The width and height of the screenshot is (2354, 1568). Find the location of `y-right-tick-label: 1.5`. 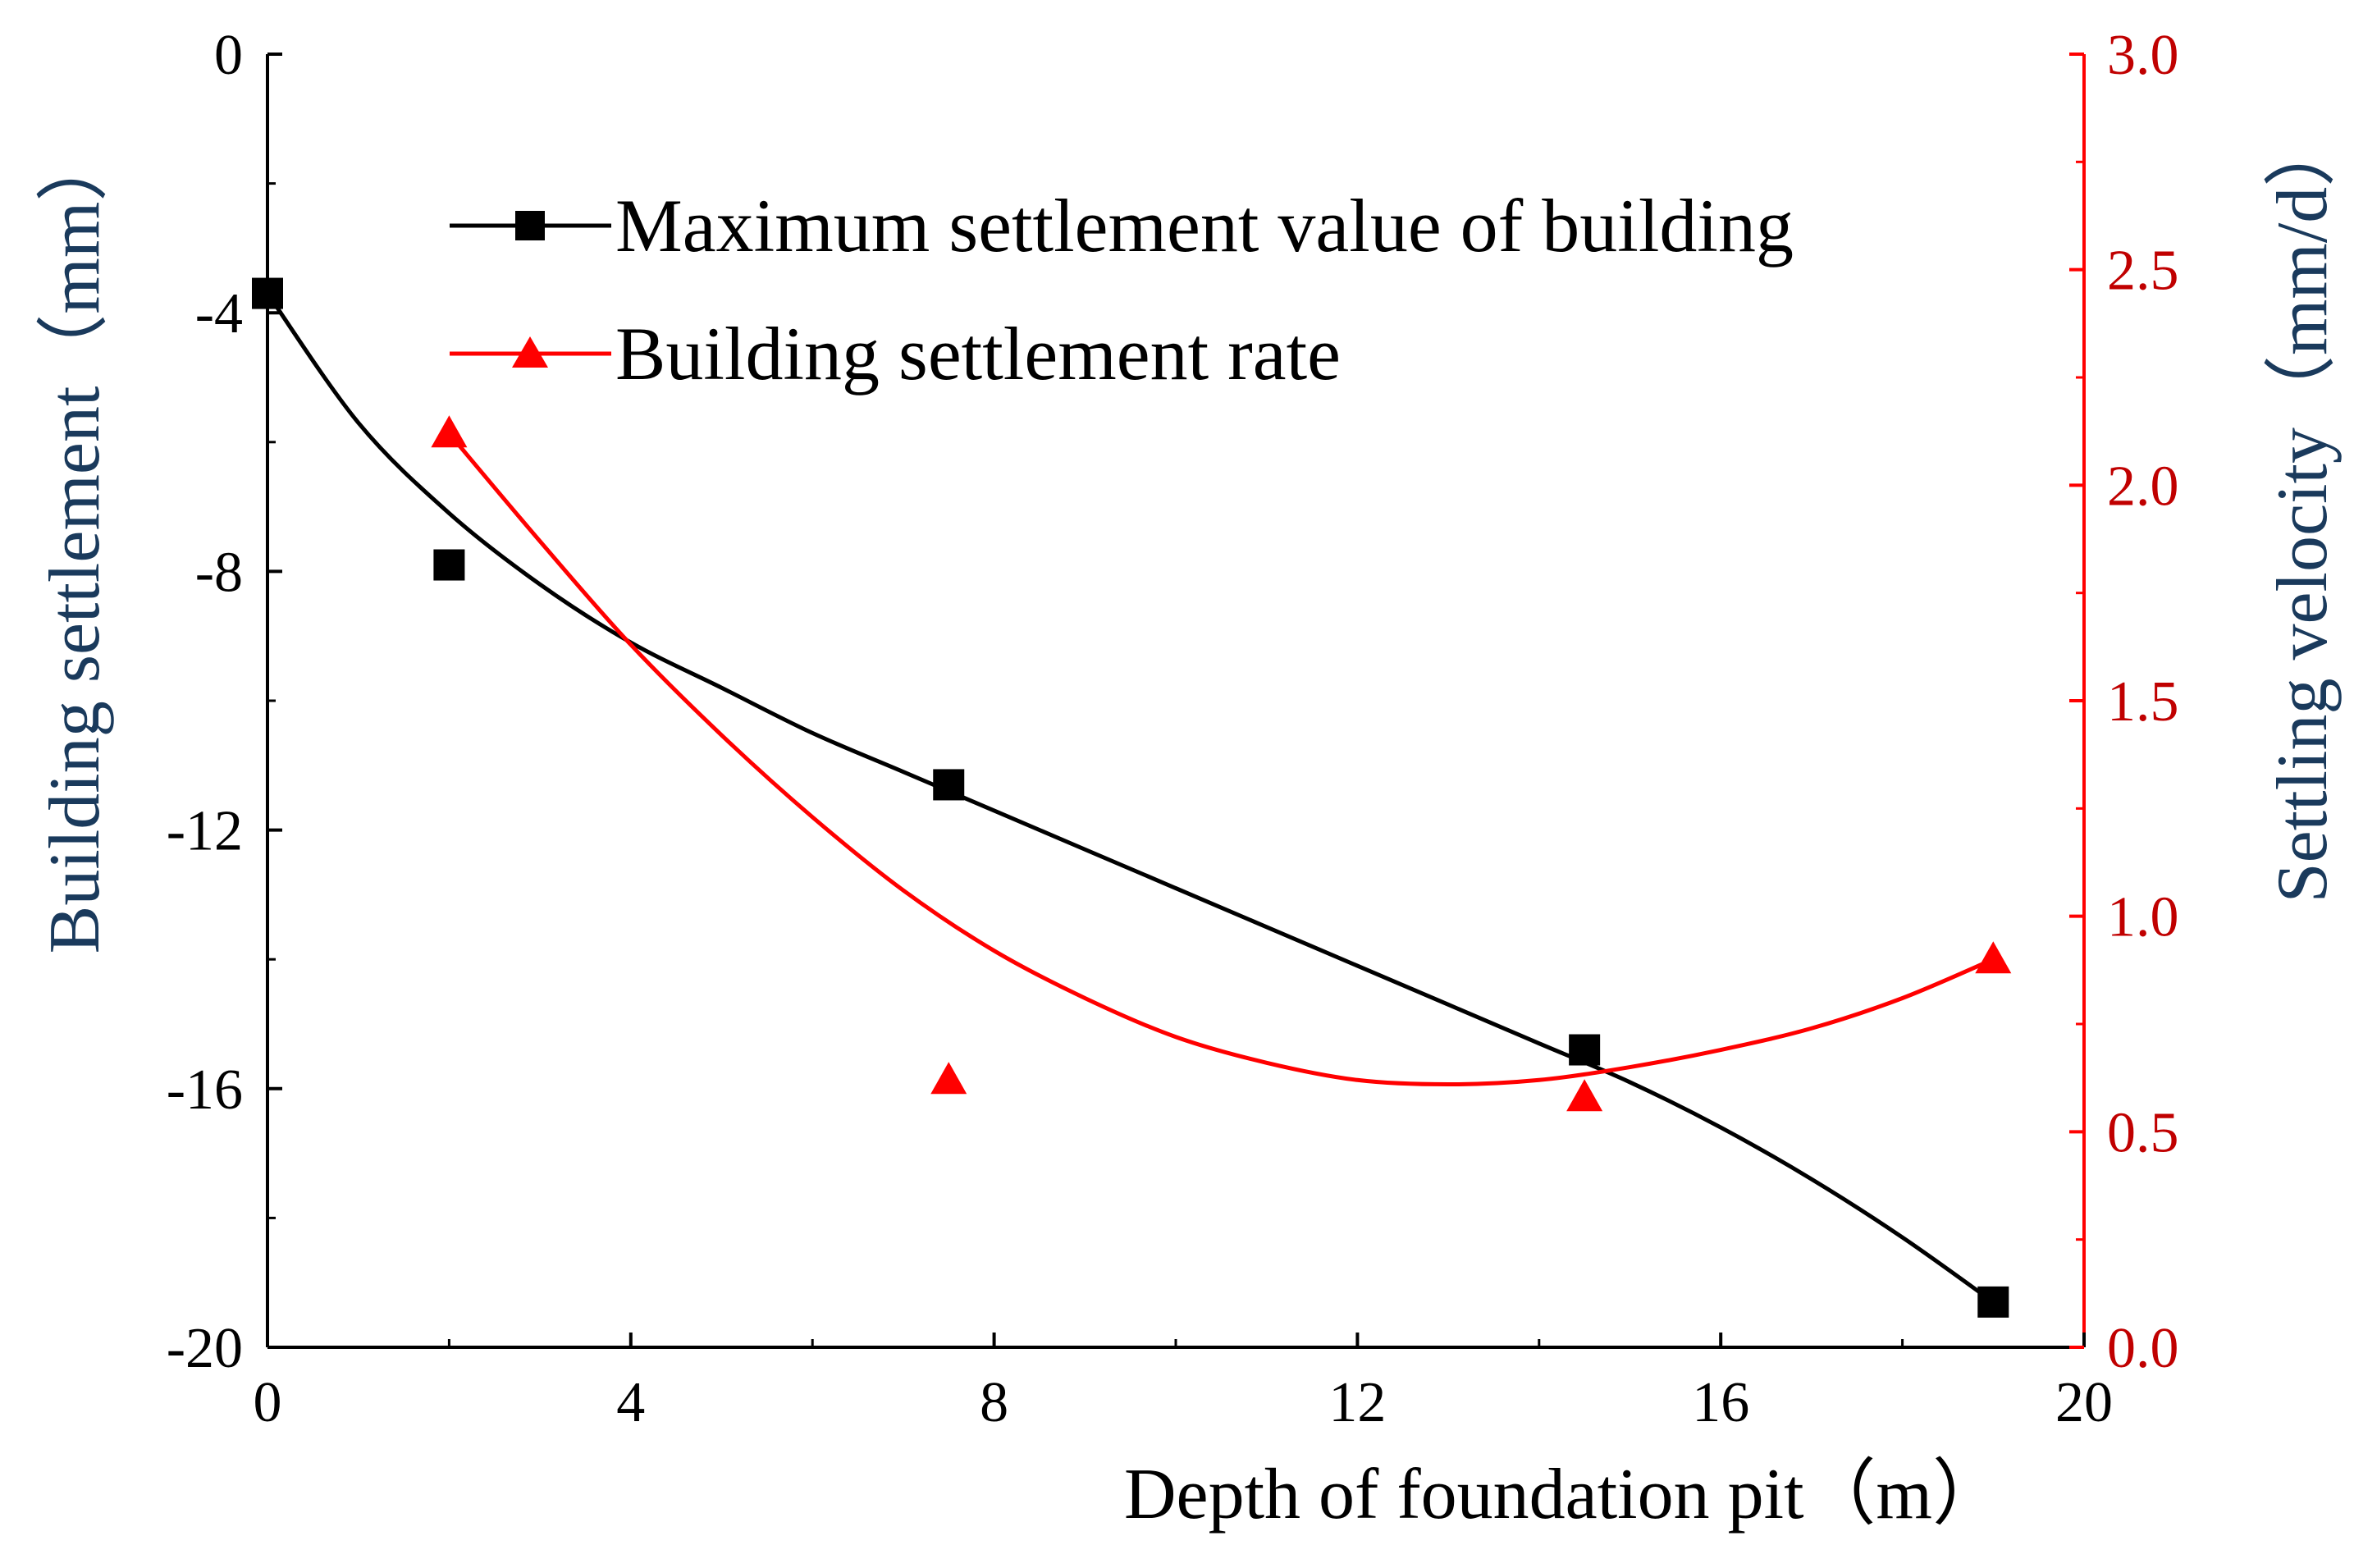

y-right-tick-label: 1.5 is located at coordinates (2143, 702).